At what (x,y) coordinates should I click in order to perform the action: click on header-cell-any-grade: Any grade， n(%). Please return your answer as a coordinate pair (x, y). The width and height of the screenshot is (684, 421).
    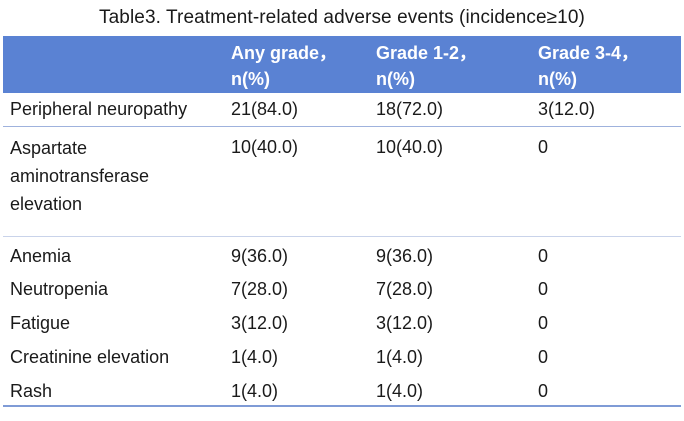
    Looking at the image, I should click on (296, 64).